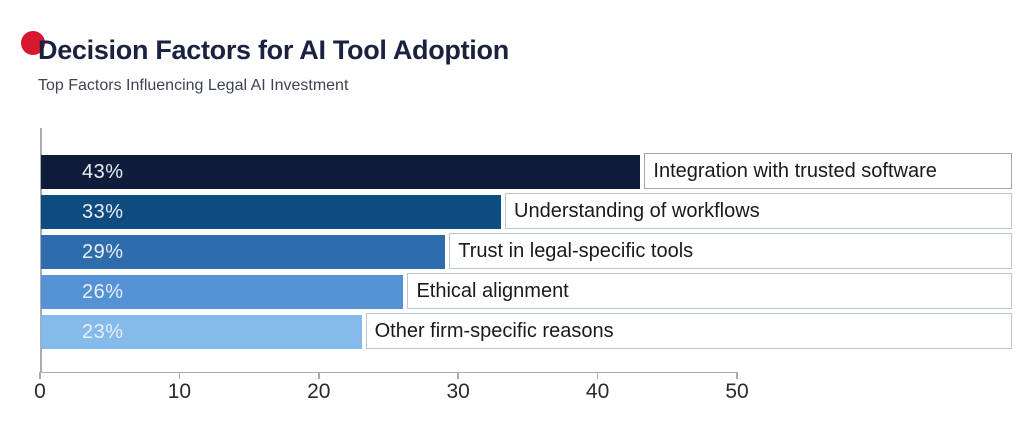 The height and width of the screenshot is (432, 1024). I want to click on category-label: Integration with trusted software, so click(795, 170).